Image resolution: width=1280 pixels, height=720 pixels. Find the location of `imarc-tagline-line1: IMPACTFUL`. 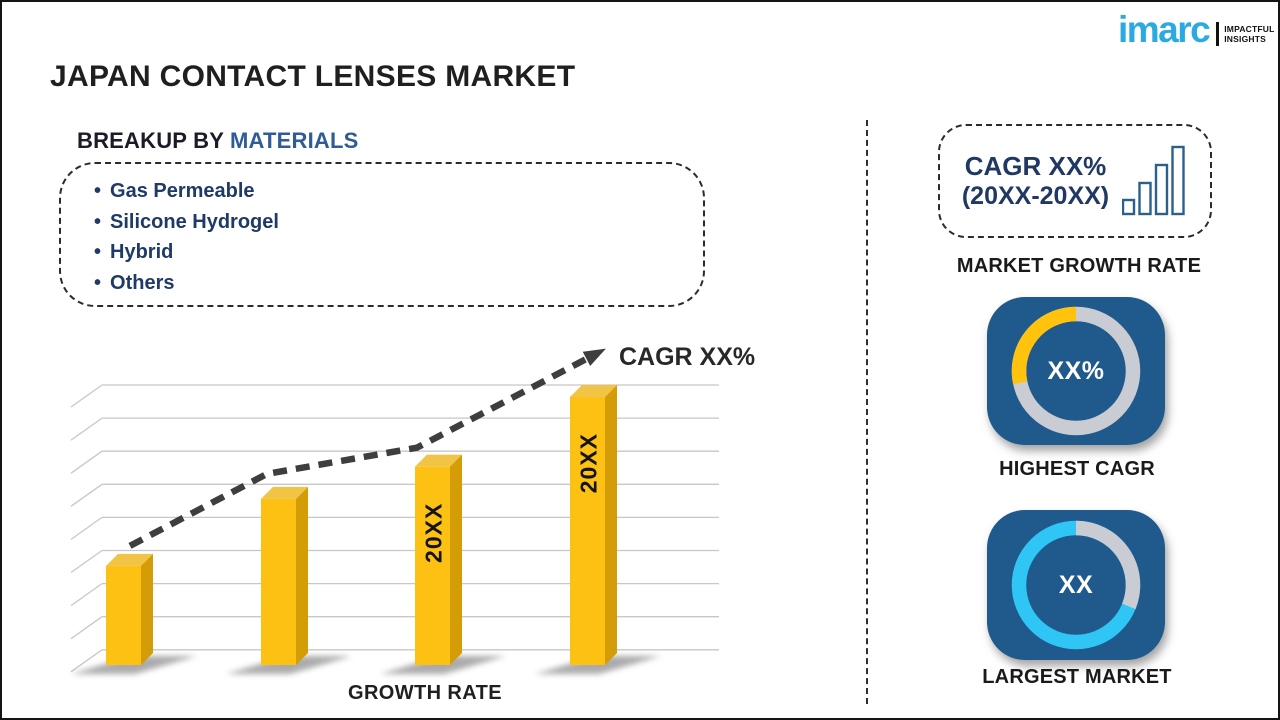

imarc-tagline-line1: IMPACTFUL is located at coordinates (1249, 29).